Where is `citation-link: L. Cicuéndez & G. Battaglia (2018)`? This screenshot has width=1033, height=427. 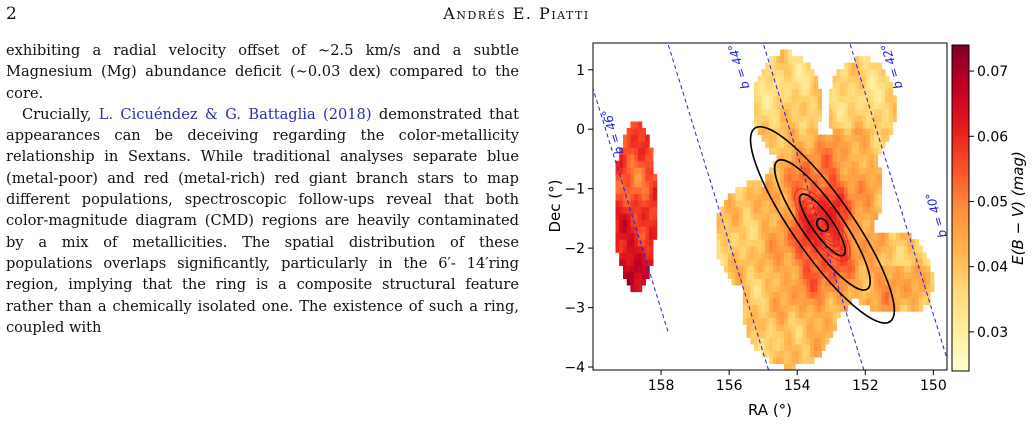 citation-link: L. Cicuéndez & G. Battaglia (2018) is located at coordinates (235, 114).